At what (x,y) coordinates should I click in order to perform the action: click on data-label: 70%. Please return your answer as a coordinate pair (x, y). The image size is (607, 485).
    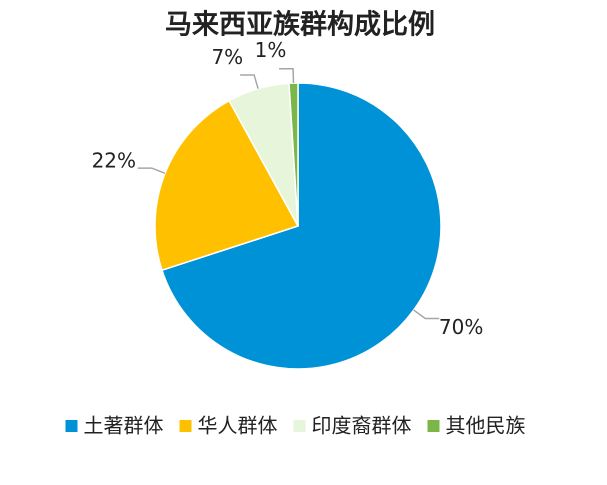
    Looking at the image, I should click on (461, 327).